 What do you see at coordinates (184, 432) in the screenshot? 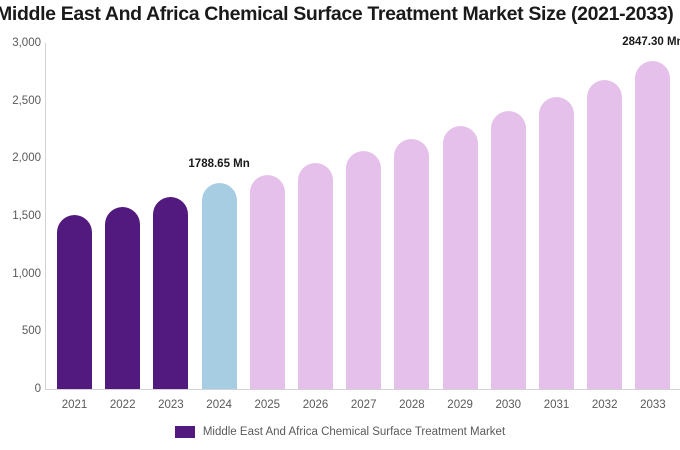
I see `legend-swatch-icon` at bounding box center [184, 432].